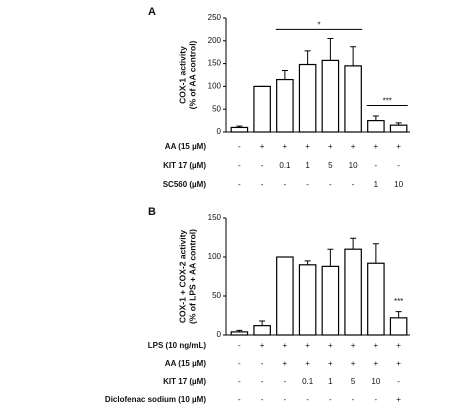 This screenshot has height=407, width=474. Describe the element at coordinates (219, 131) in the screenshot. I see `y-tick-label: 0` at that location.